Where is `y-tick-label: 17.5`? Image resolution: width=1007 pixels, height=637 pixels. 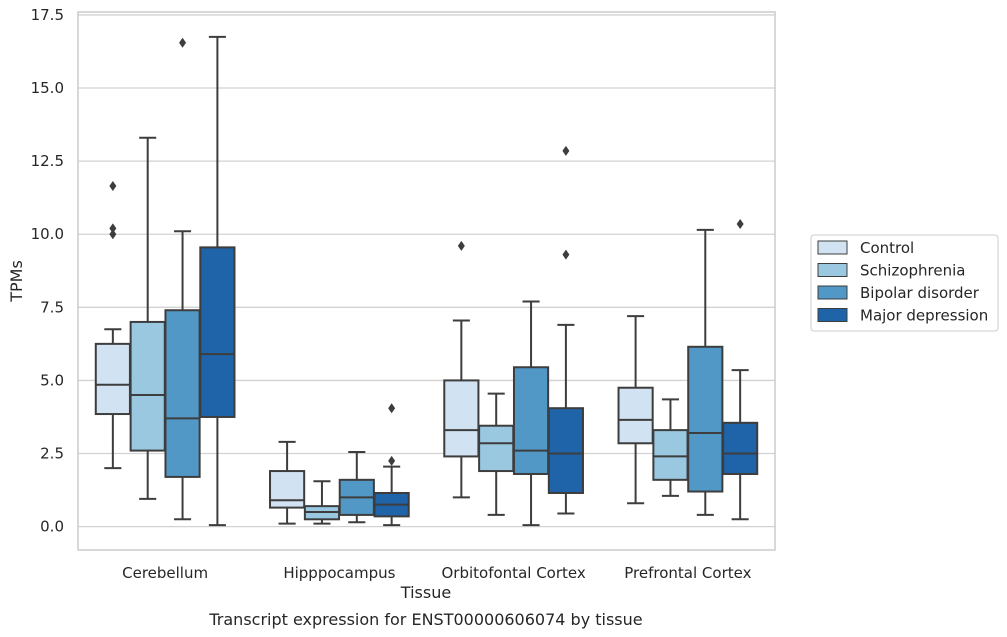 y-tick-label: 17.5 is located at coordinates (47, 15).